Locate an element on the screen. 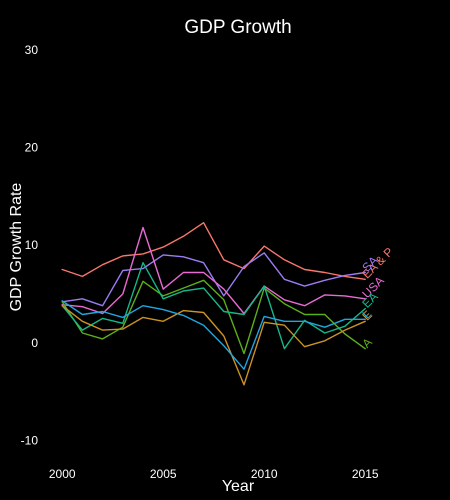 The height and width of the screenshot is (500, 450). x-tick-label: 2015 is located at coordinates (365, 474).